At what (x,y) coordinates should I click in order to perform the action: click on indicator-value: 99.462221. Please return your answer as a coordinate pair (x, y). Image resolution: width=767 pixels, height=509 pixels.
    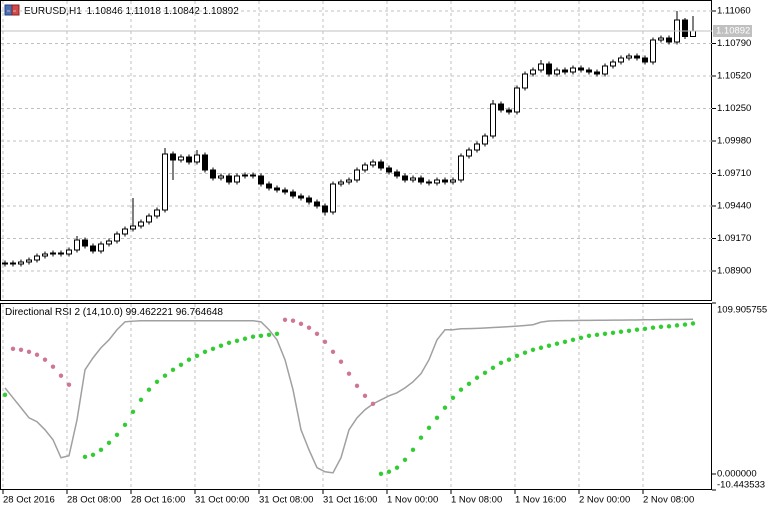
    Looking at the image, I should click on (150, 312).